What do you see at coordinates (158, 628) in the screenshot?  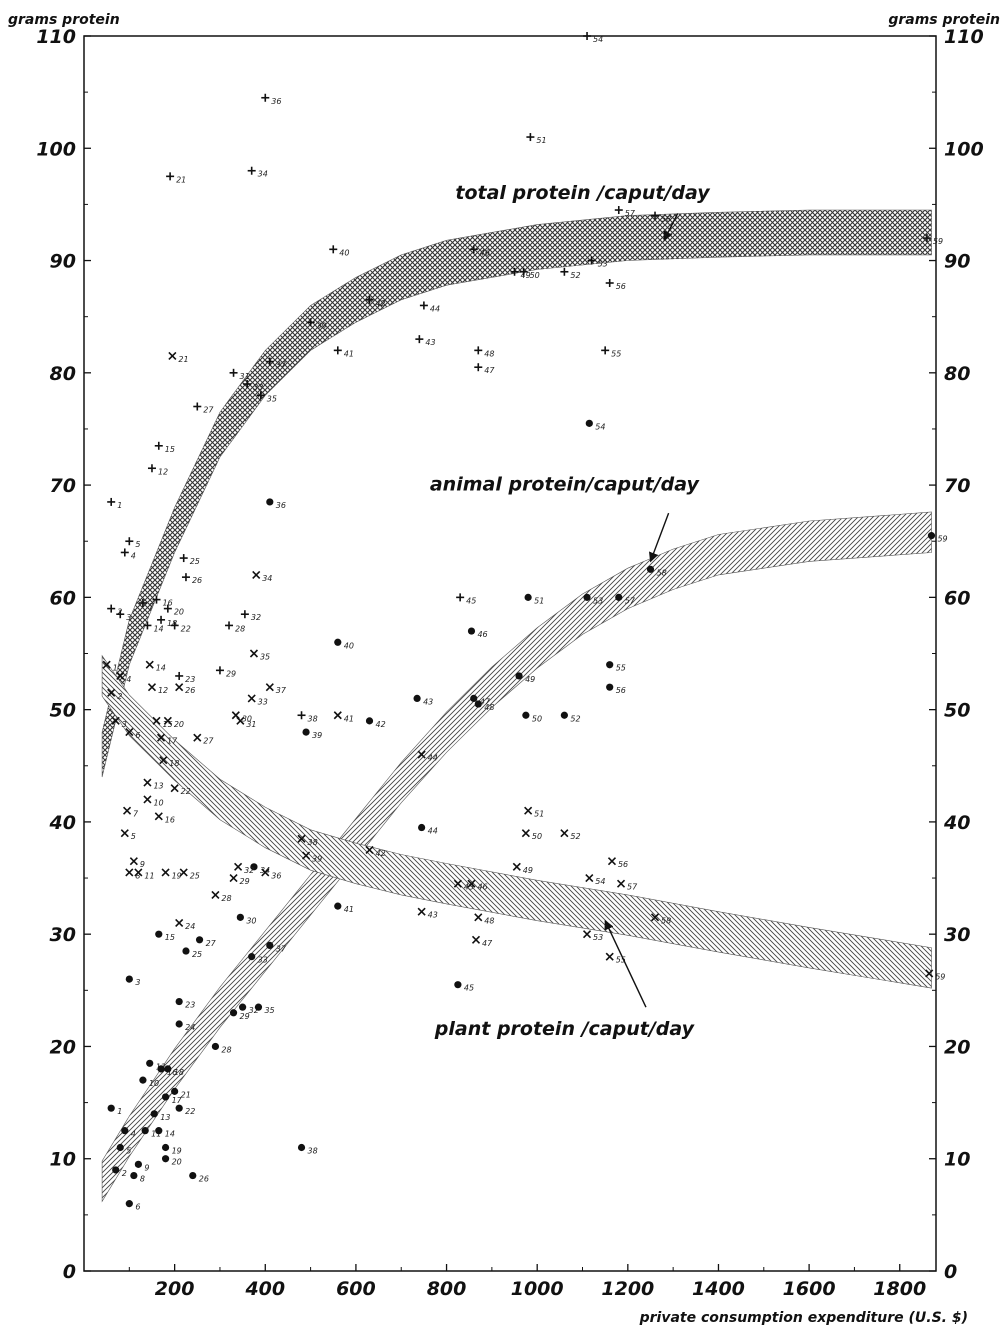 I see `total-protein-point-label: 14` at bounding box center [158, 628].